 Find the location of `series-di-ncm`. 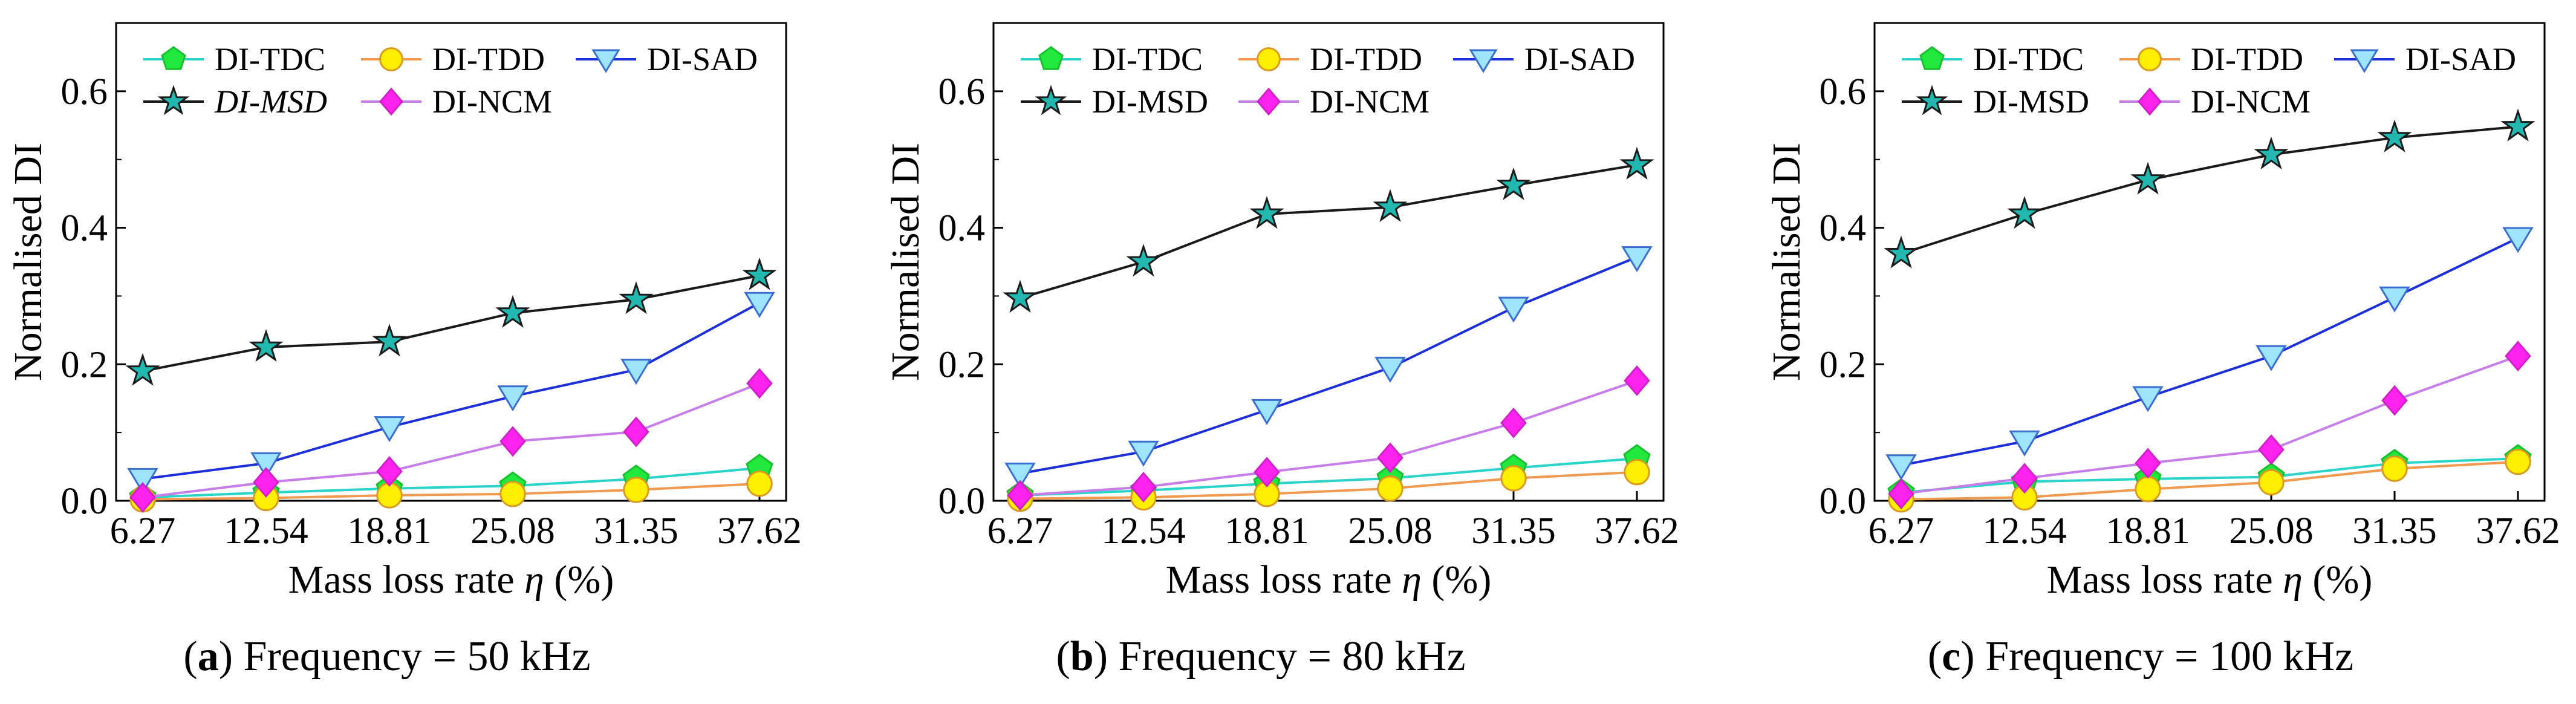

series-di-ncm is located at coordinates (2210, 425).